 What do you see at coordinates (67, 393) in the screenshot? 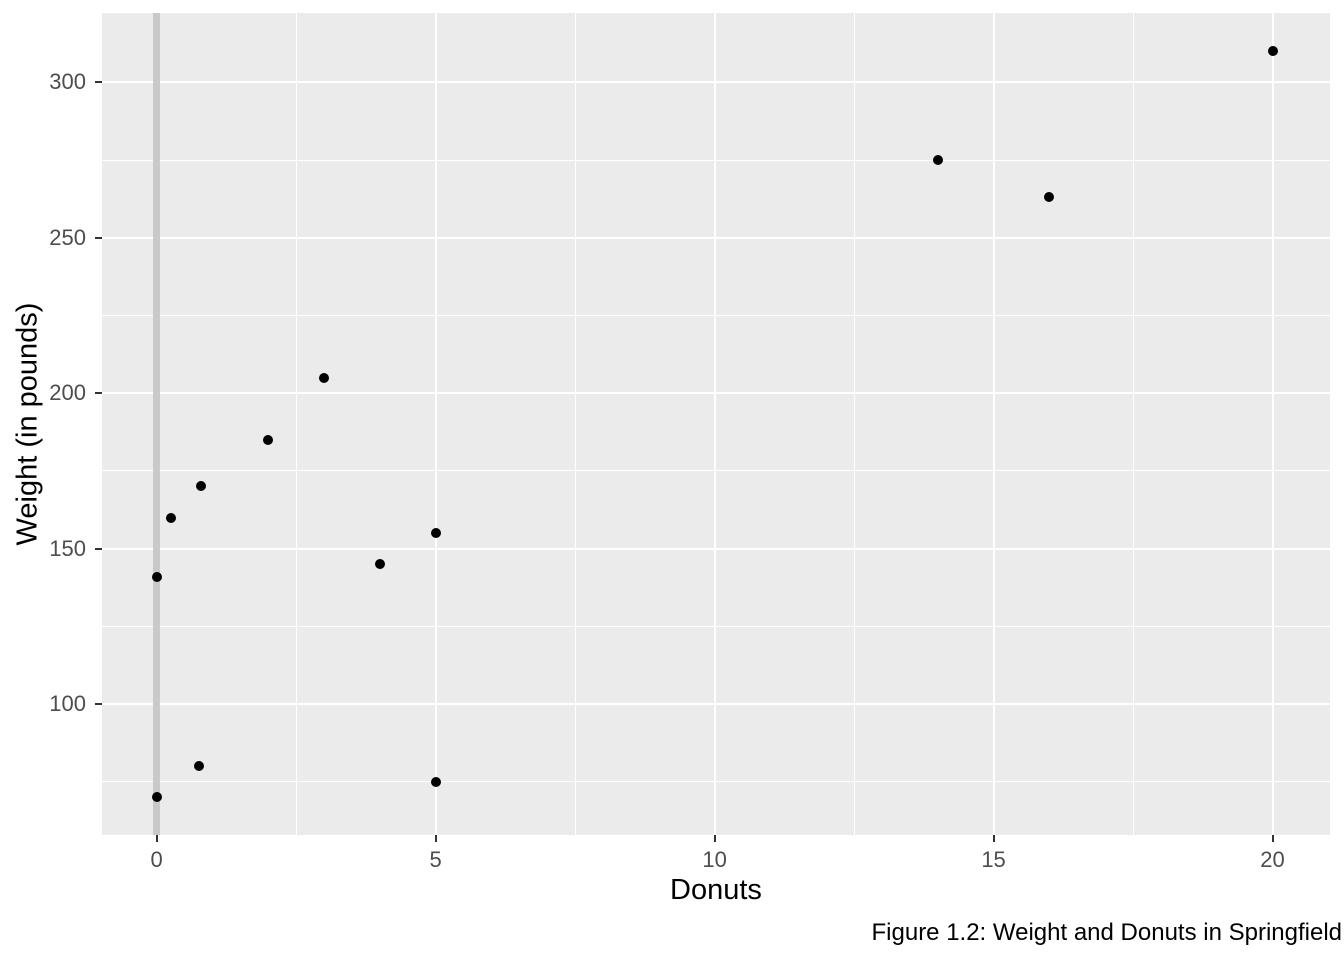
I see `y-axis-tick-label: 200` at bounding box center [67, 393].